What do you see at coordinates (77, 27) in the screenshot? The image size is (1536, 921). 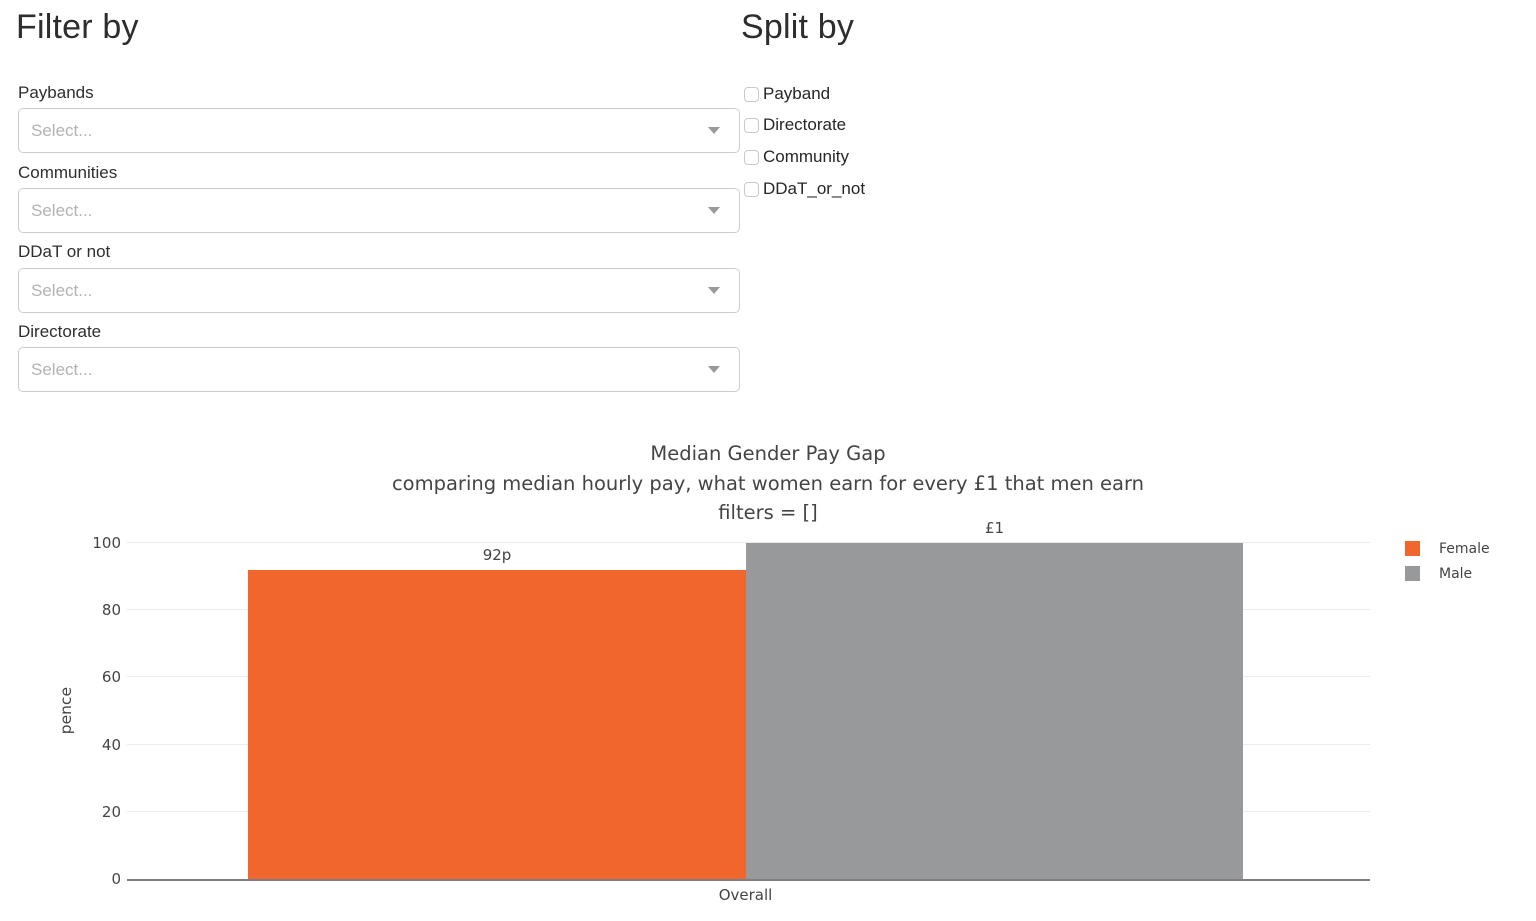 I see `filter-by-heading: Filter by` at bounding box center [77, 27].